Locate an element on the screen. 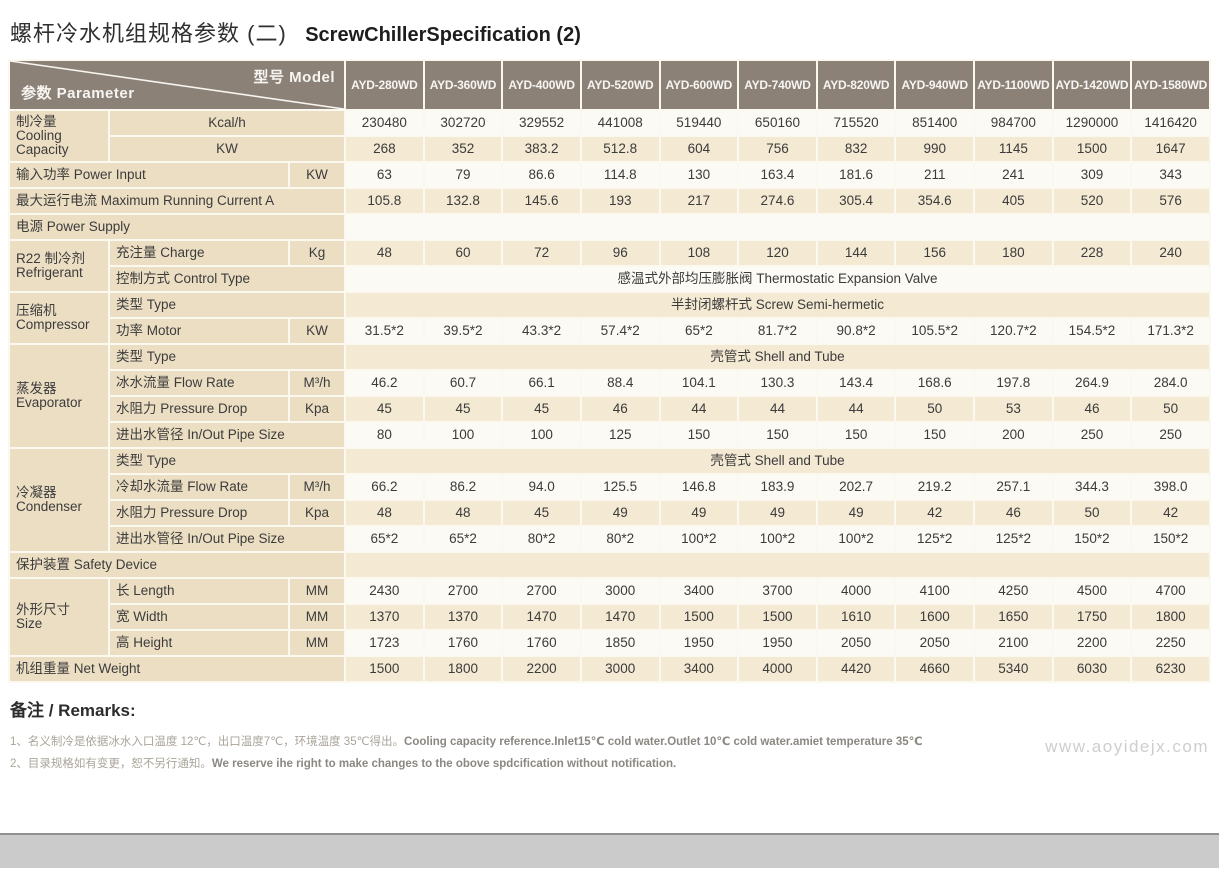 This screenshot has width=1219, height=877. value-cell: 100*2 is located at coordinates (699, 539).